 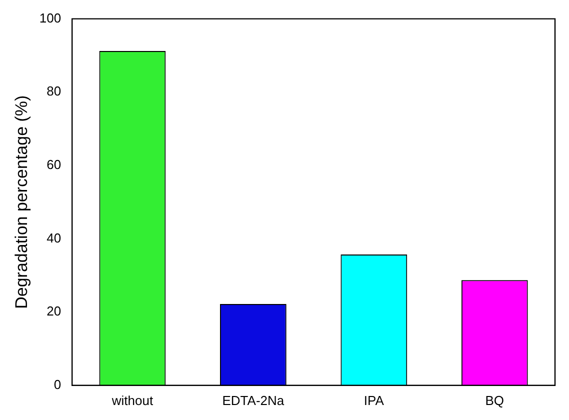 I want to click on x-tick-label: without, so click(x=132, y=400).